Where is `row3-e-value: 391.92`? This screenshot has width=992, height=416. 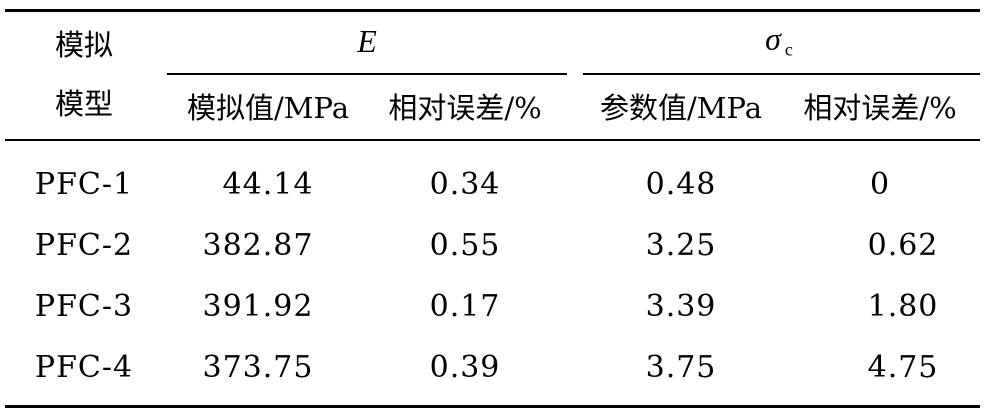 row3-e-value: 391.92 is located at coordinates (258, 306).